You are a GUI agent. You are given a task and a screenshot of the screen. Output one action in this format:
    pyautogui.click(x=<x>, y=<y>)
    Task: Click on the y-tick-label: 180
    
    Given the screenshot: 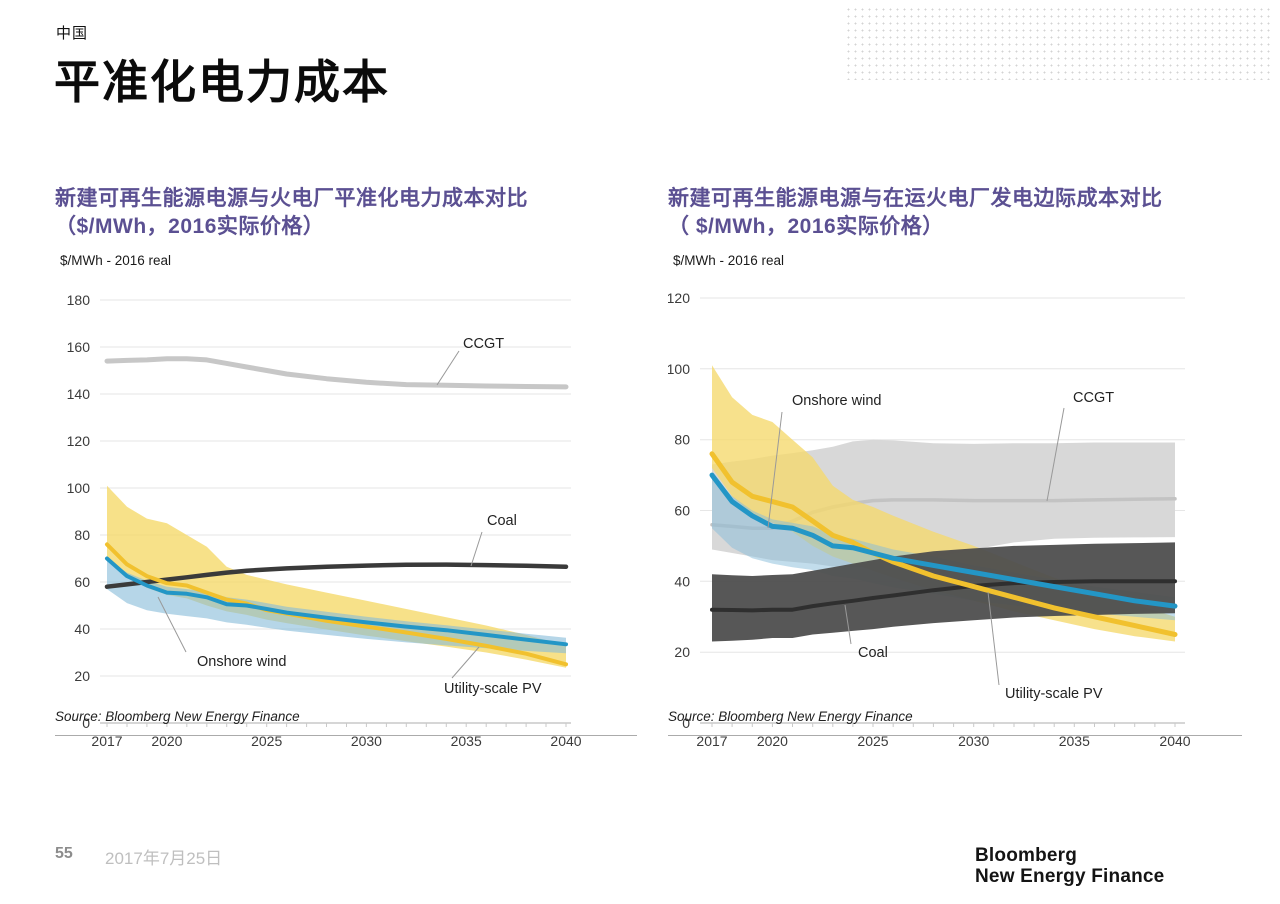 What is the action you would take?
    pyautogui.click(x=79, y=300)
    